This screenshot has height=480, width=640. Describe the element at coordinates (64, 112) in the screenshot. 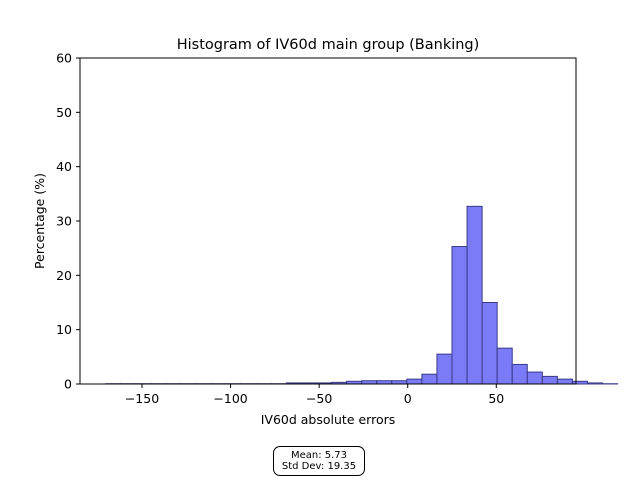

I see `y-tick-label: 50` at that location.